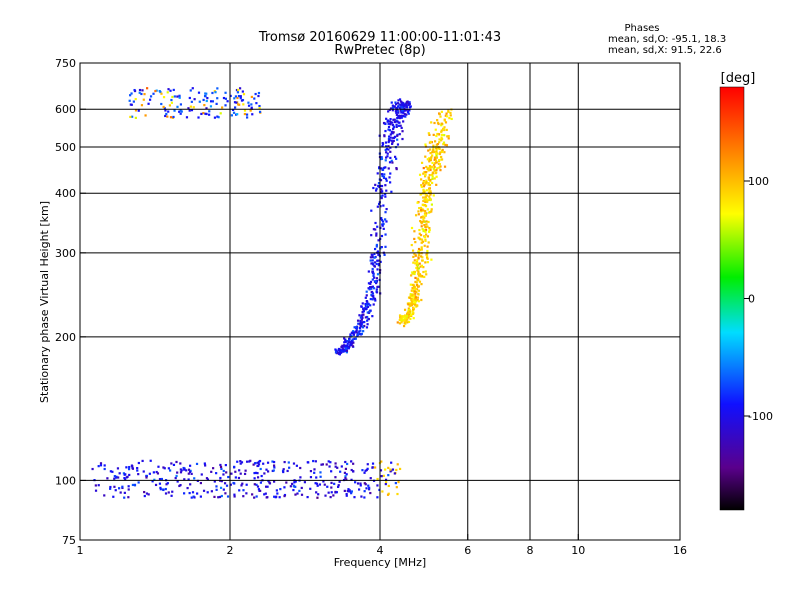 The width and height of the screenshot is (800, 604). Describe the element at coordinates (44, 302) in the screenshot. I see `y-axis-label: Stationary phase Virtual Height [km]` at that location.